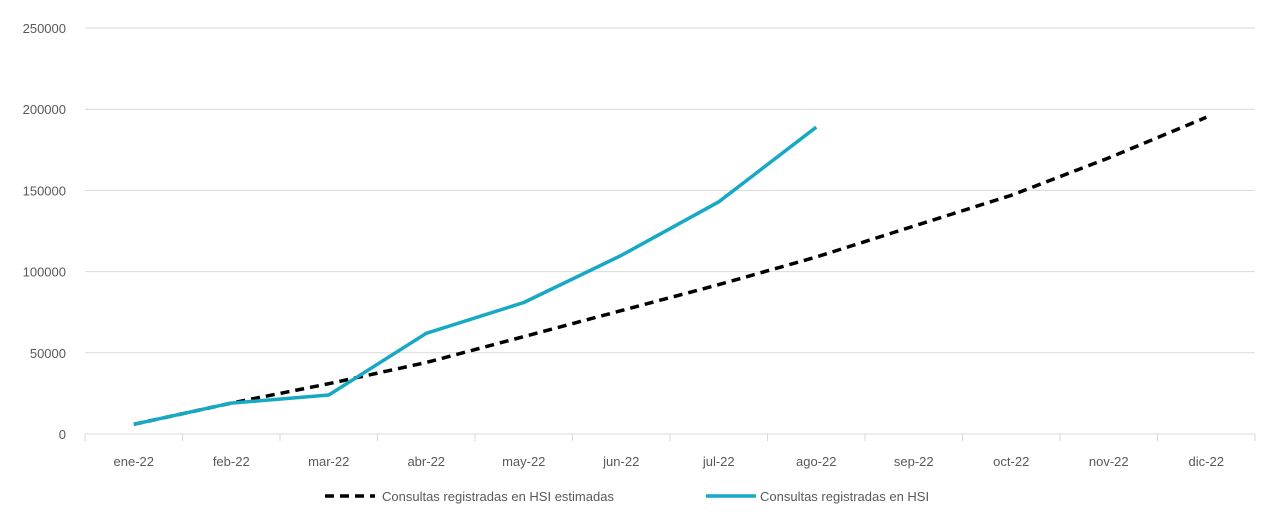 The height and width of the screenshot is (518, 1270). What do you see at coordinates (44, 231) in the screenshot?
I see `y-axis-ticks: 0 50000 100000 150000 200000 250000` at bounding box center [44, 231].